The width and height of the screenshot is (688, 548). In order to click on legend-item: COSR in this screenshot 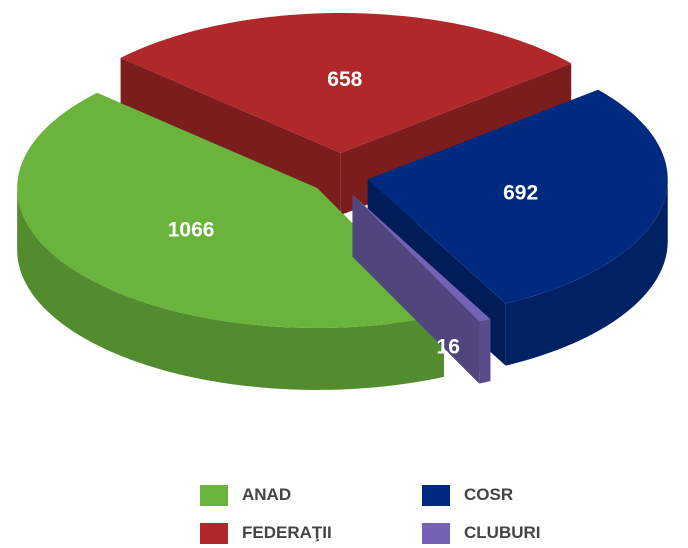, I will do `click(502, 495)`.